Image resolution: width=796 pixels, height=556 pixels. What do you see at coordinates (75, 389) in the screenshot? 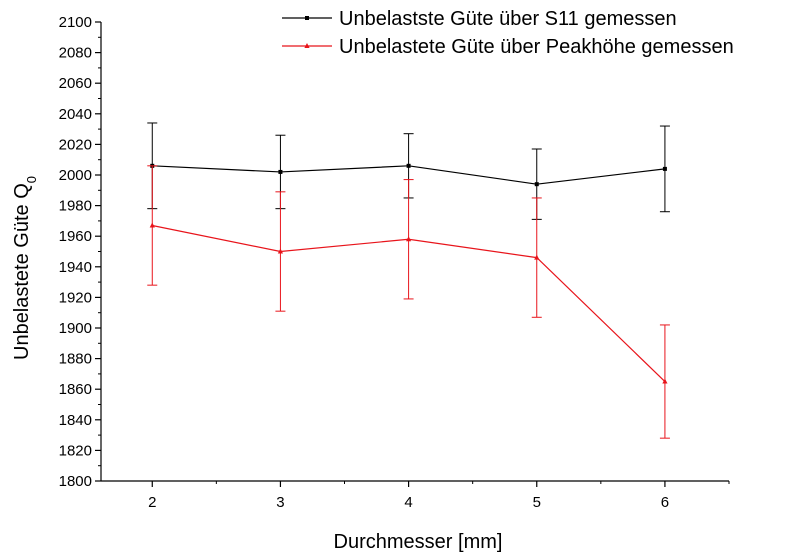
I see `y-tick-label: 1860` at bounding box center [75, 389].